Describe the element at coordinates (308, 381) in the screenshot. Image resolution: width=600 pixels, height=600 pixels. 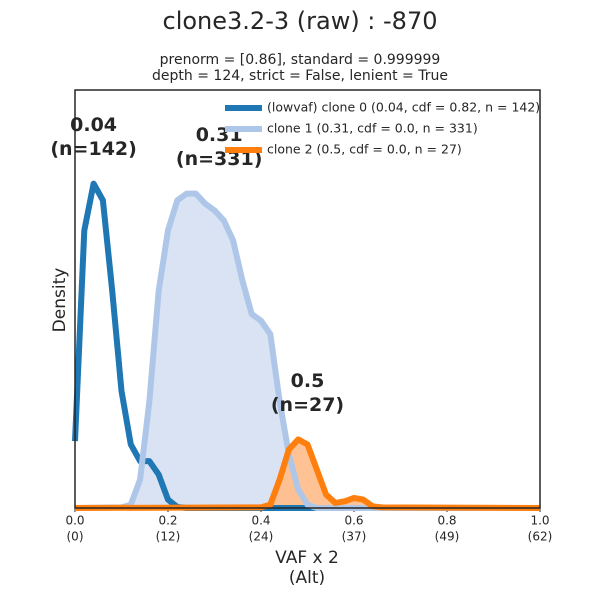
I see `peak-label: 0.5` at that location.